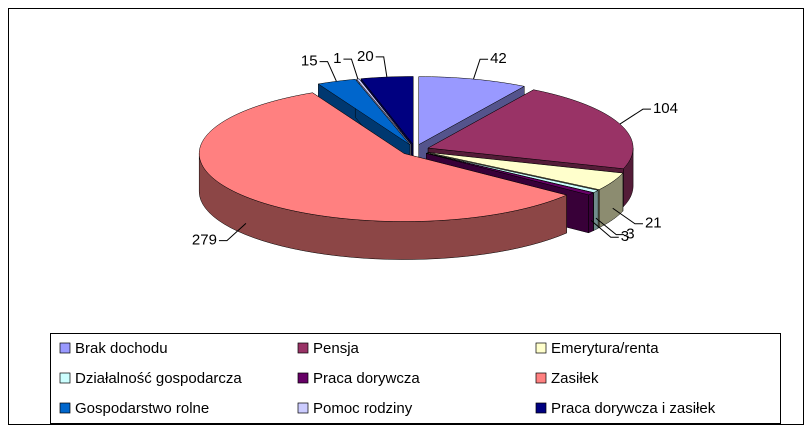 This screenshot has height=433, width=812. Describe the element at coordinates (665, 108) in the screenshot. I see `data-label: 104` at that location.